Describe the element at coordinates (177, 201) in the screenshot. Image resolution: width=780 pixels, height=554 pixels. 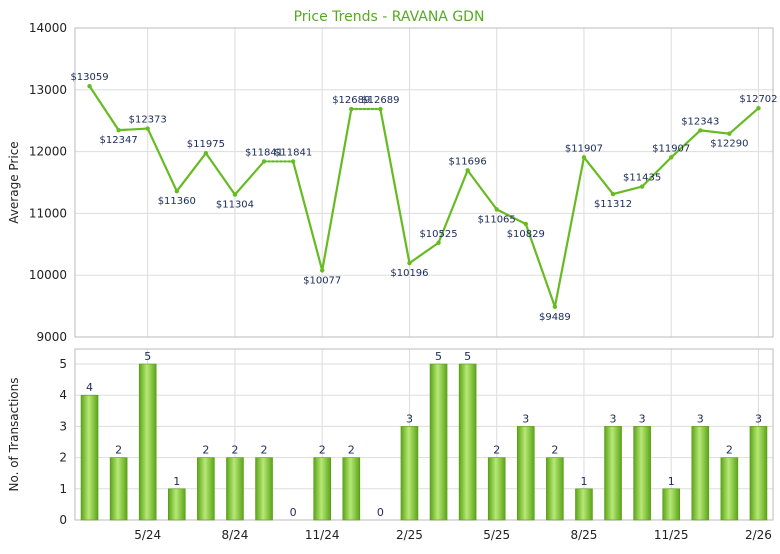
I see `data-label: $11360` at that location.